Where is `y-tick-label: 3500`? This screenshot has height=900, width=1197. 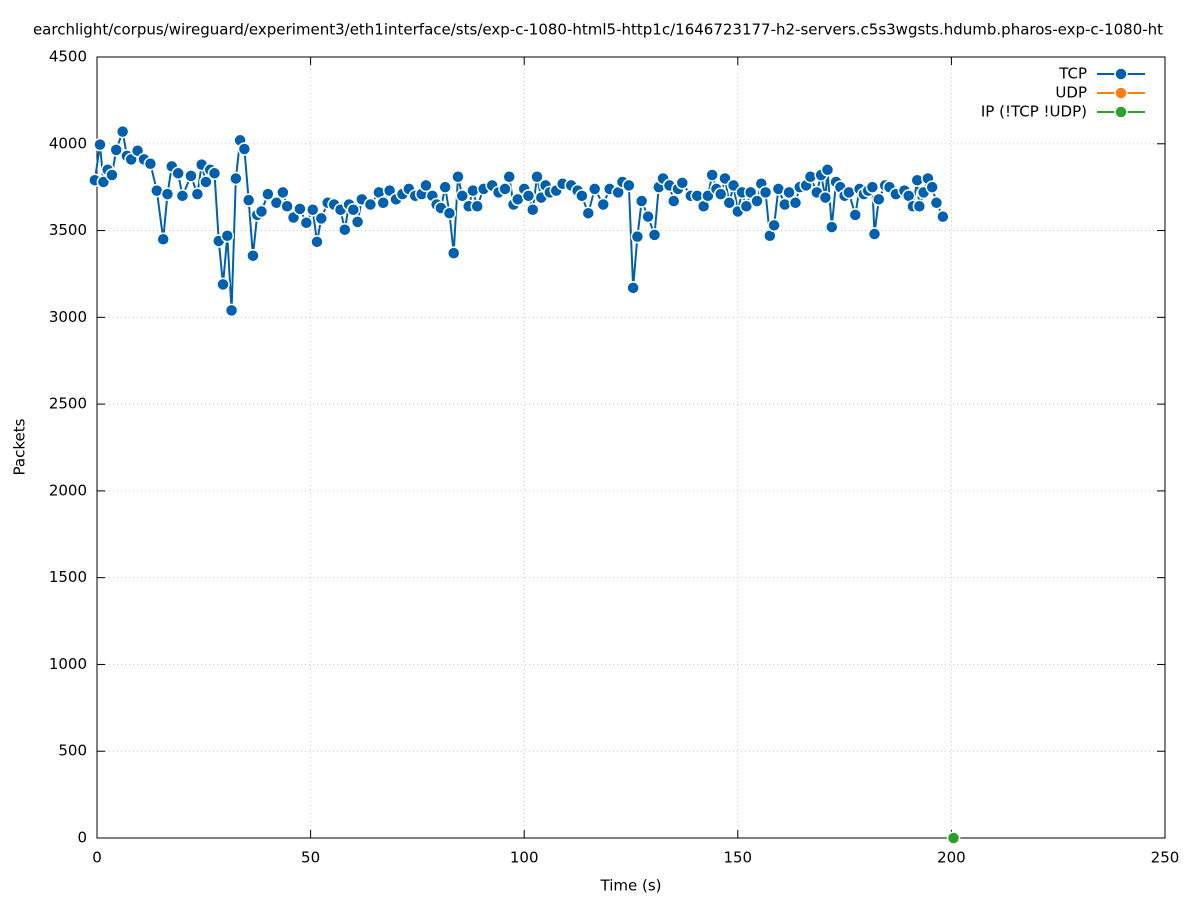 y-tick-label: 3500 is located at coordinates (68, 230).